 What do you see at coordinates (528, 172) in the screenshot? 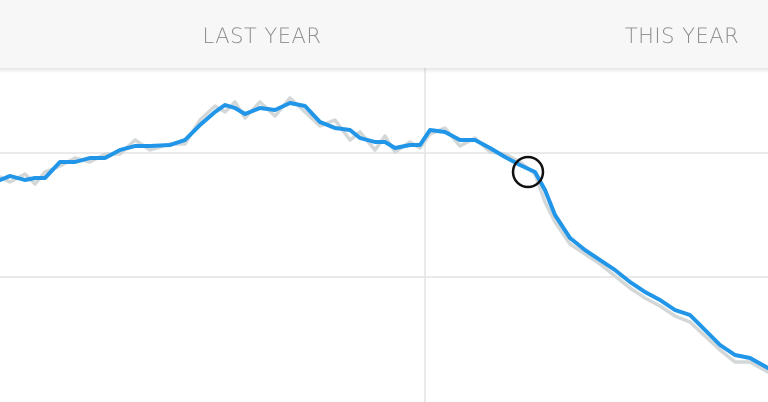
I see `position-marker` at bounding box center [528, 172].